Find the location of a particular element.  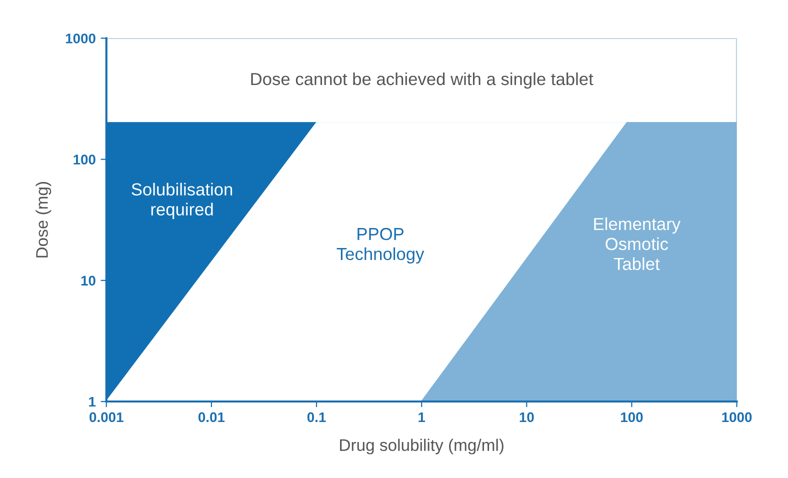

x-tick-label: 1 is located at coordinates (422, 417).